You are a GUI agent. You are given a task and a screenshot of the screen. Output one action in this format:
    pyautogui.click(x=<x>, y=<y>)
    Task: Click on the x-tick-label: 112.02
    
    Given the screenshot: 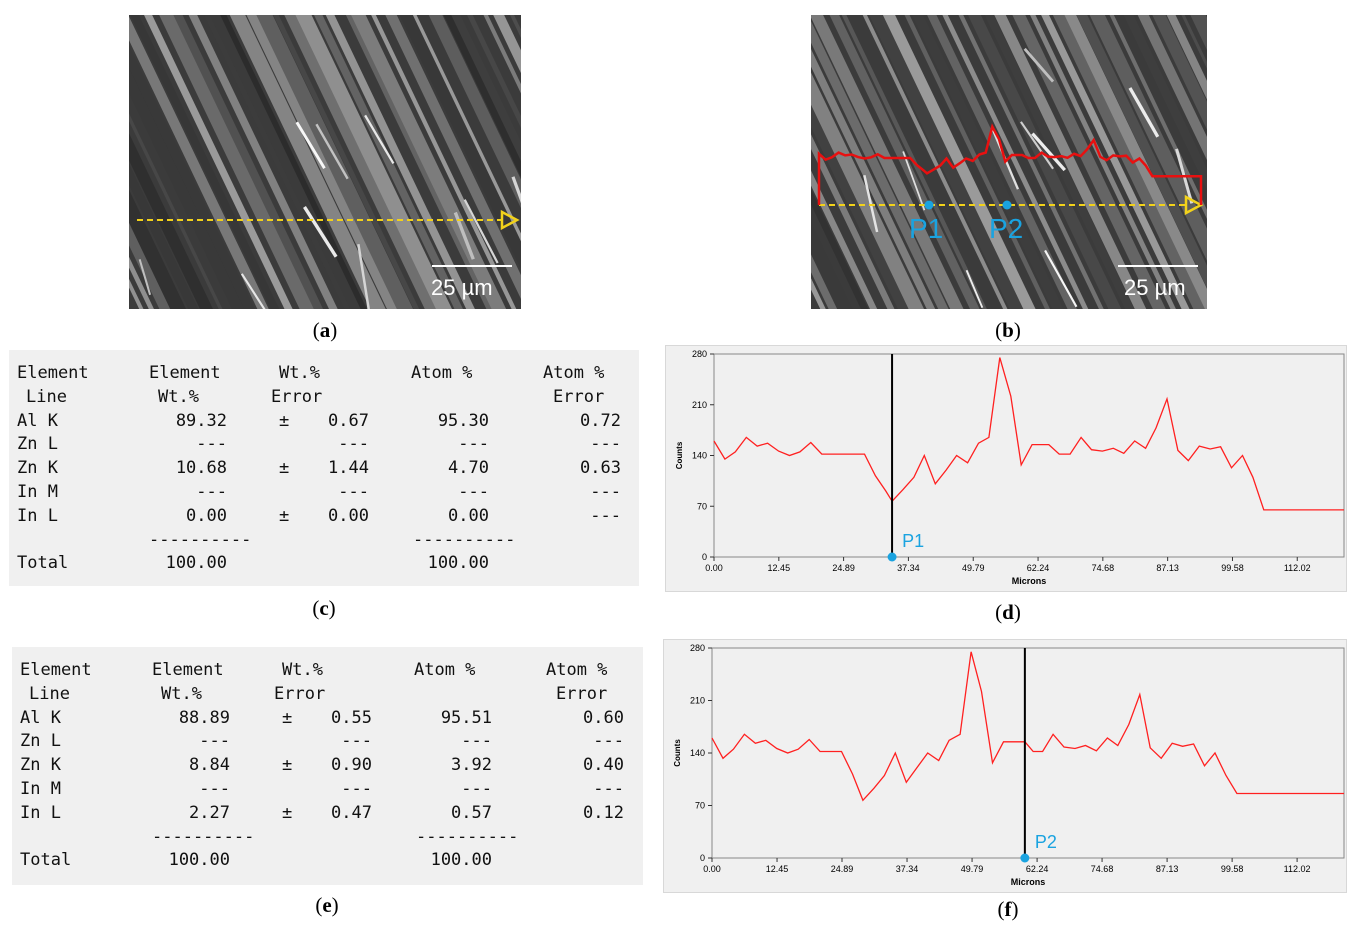 What is the action you would take?
    pyautogui.click(x=1297, y=869)
    